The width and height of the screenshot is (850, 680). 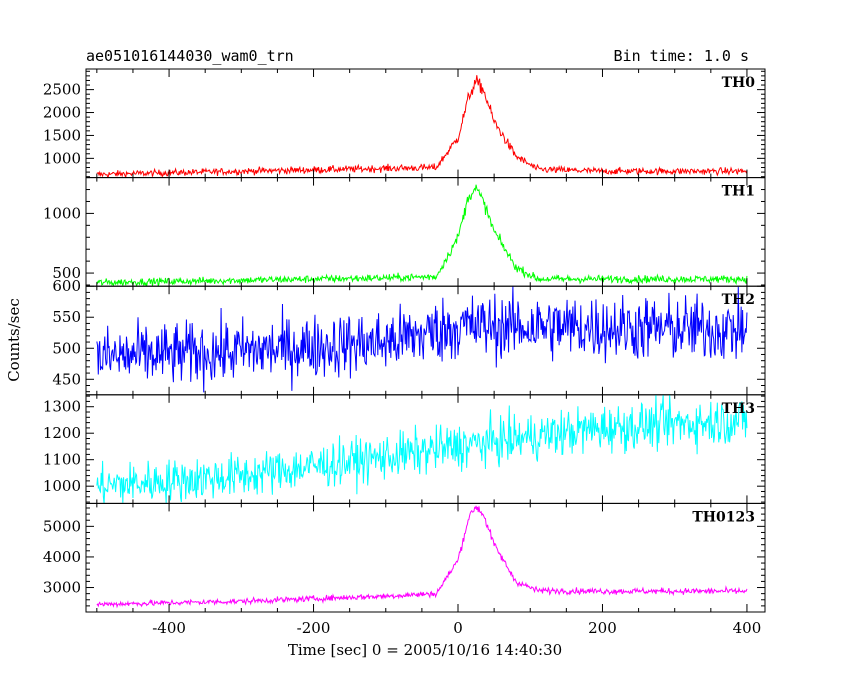 What do you see at coordinates (422, 235) in the screenshot?
I see `series-line-th1` at bounding box center [422, 235].